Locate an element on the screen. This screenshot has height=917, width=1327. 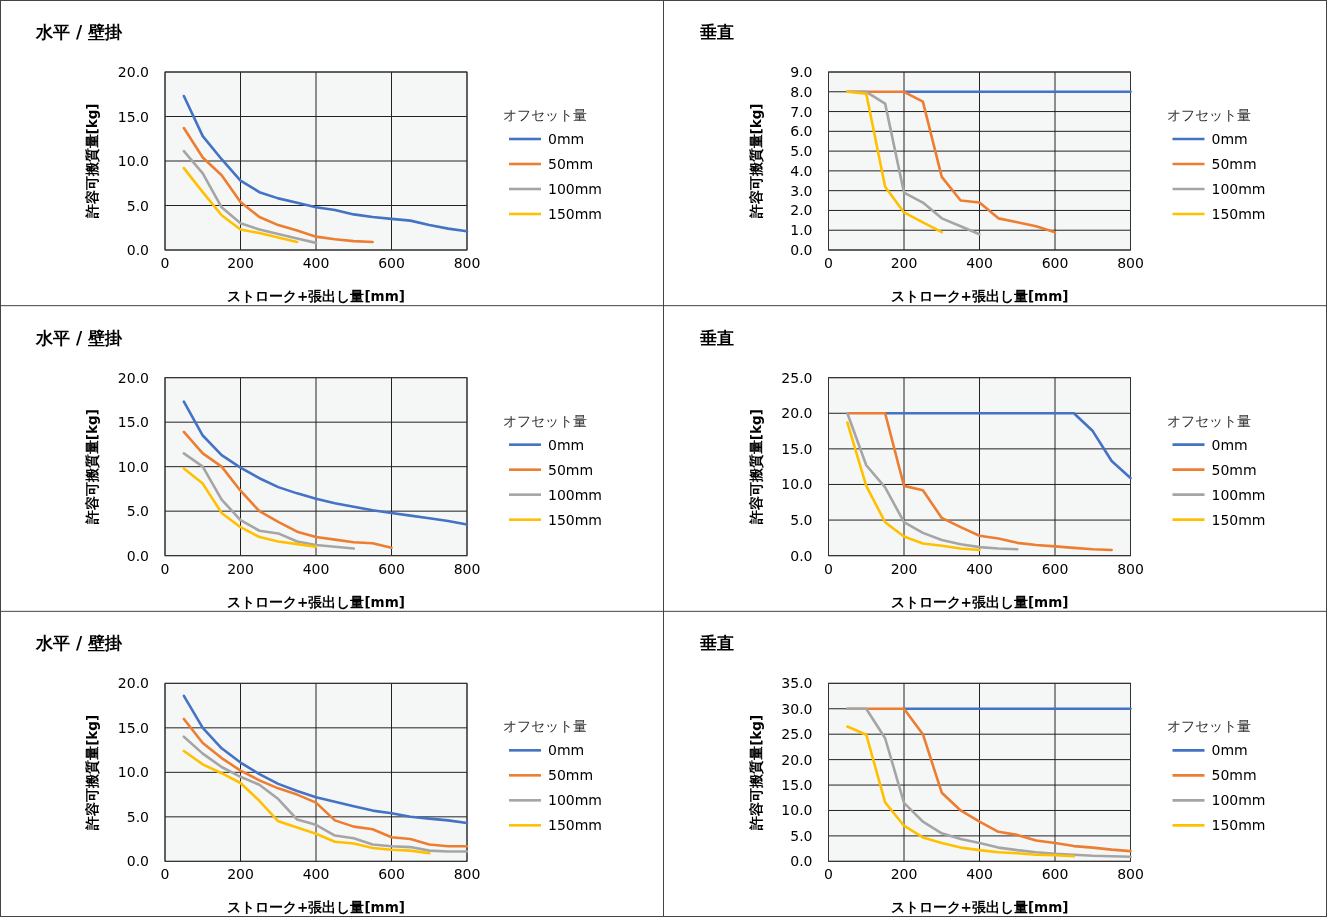
y-tick-label: 6.0 is located at coordinates (801, 131).